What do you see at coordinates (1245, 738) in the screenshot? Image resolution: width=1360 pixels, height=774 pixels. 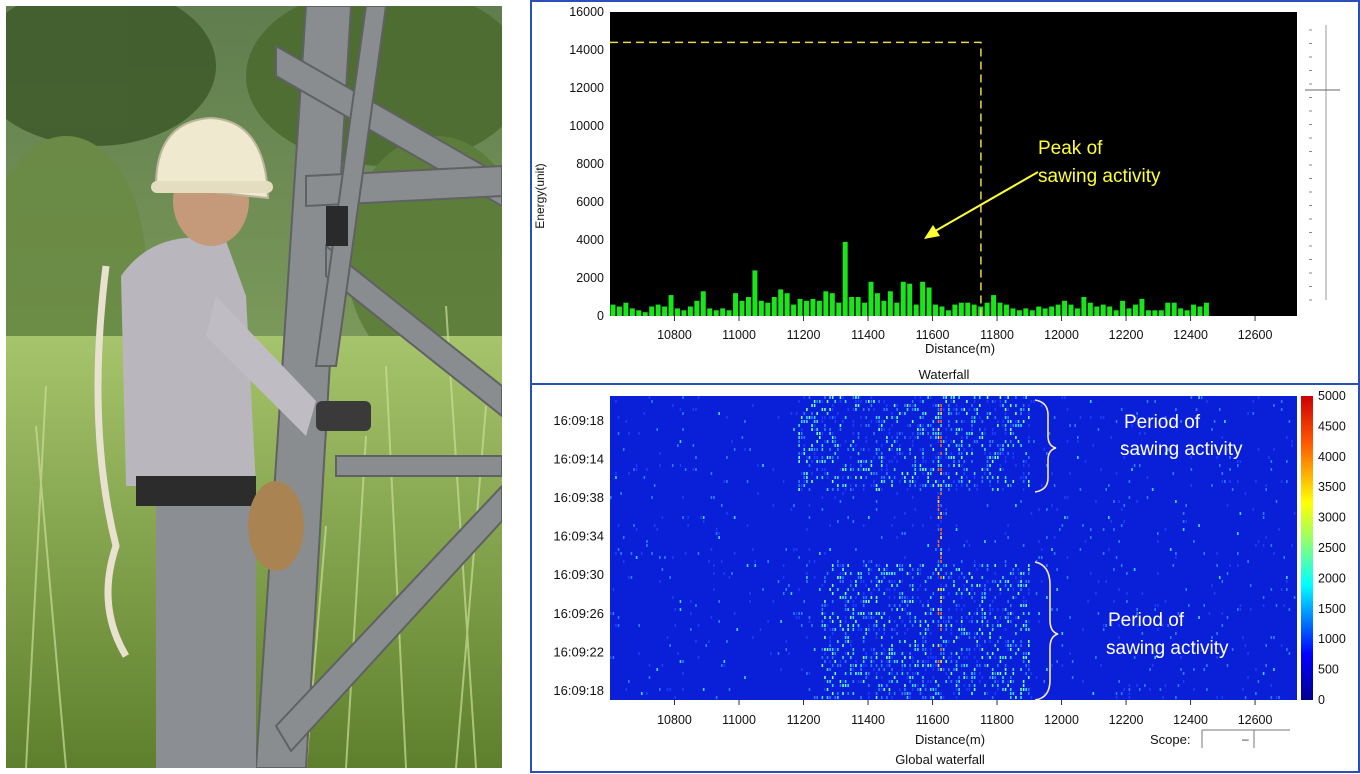 I see `scope-range-control: –` at bounding box center [1245, 738].